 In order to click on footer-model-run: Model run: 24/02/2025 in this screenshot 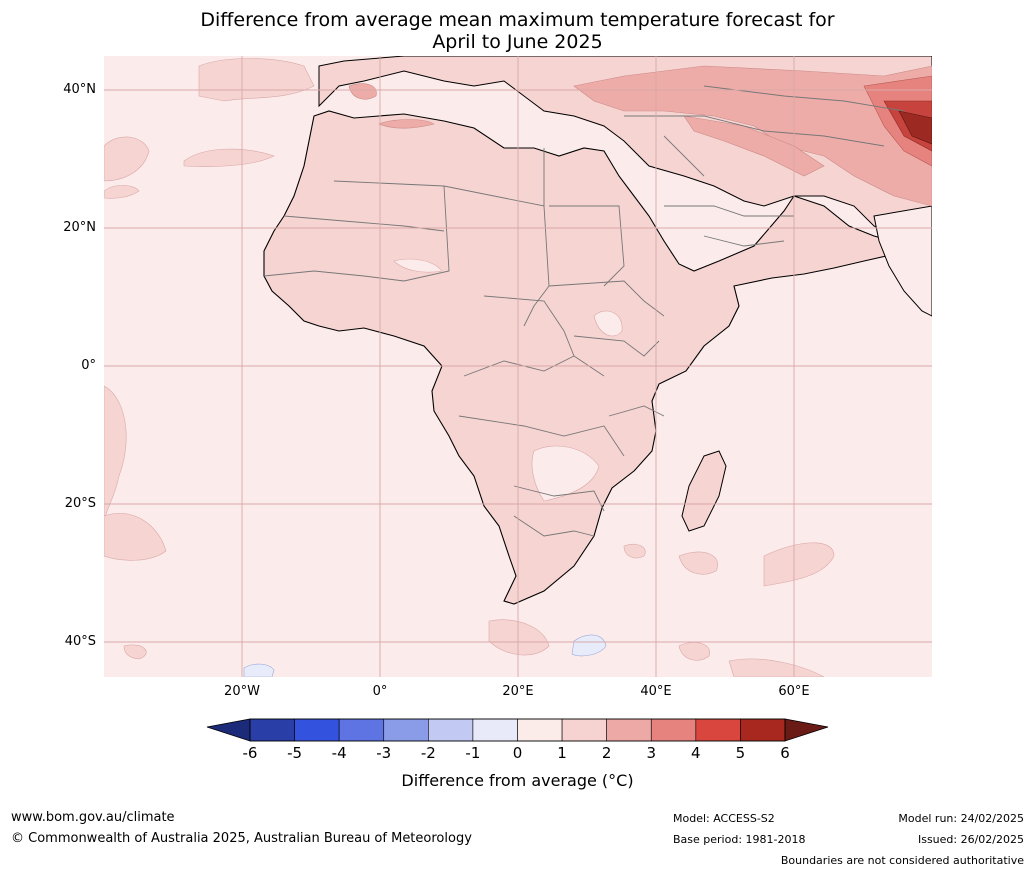, I will do `click(961, 818)`.